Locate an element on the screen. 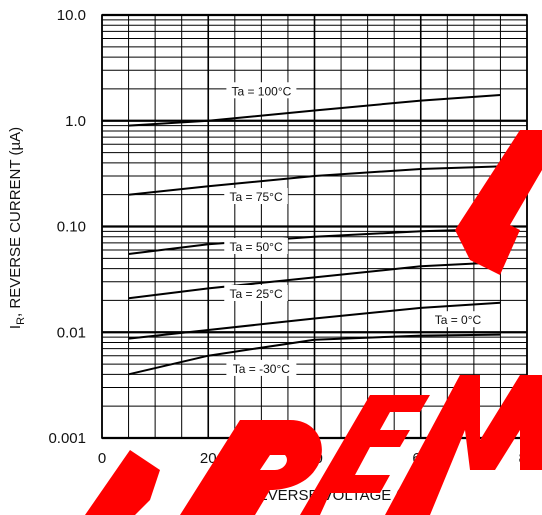 This screenshot has height=515, width=542. curve-label: Ta = 25°C is located at coordinates (256, 292).